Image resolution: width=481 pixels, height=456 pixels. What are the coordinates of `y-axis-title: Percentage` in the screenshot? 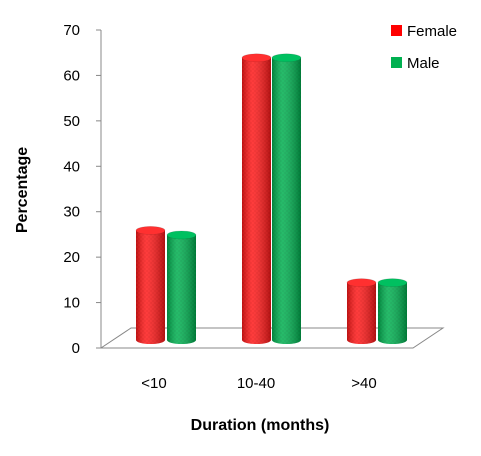 It's located at (22, 190).